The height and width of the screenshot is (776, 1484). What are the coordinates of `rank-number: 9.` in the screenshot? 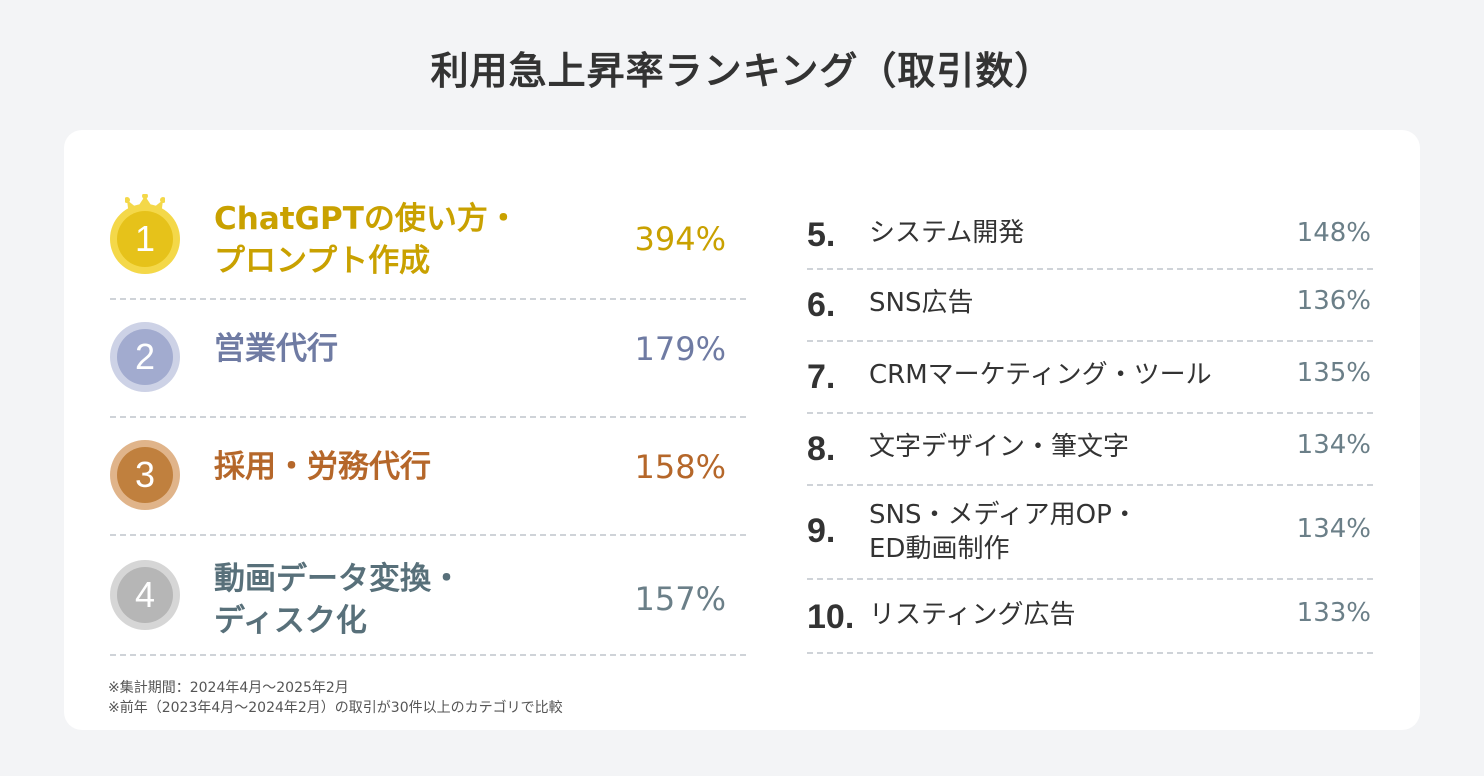 It's located at (821, 531).